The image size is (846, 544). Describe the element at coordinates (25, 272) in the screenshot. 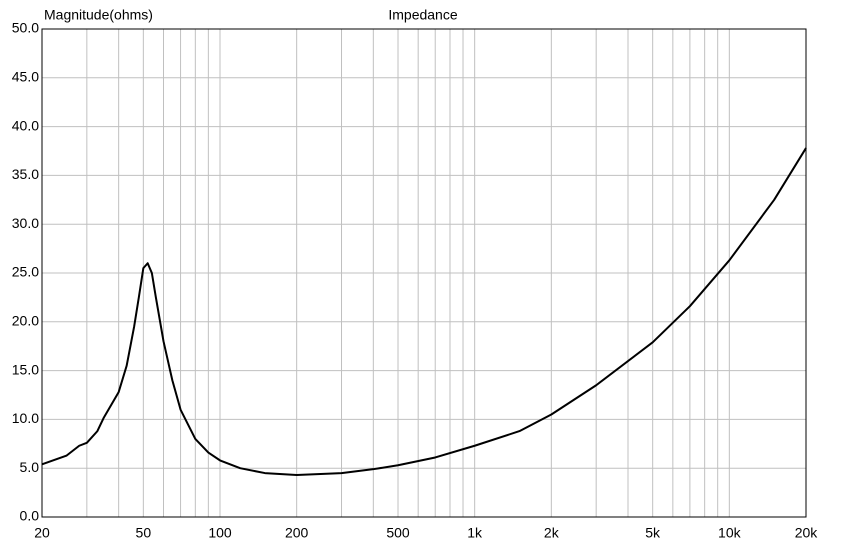

I see `y-tick-label: 25.0` at that location.